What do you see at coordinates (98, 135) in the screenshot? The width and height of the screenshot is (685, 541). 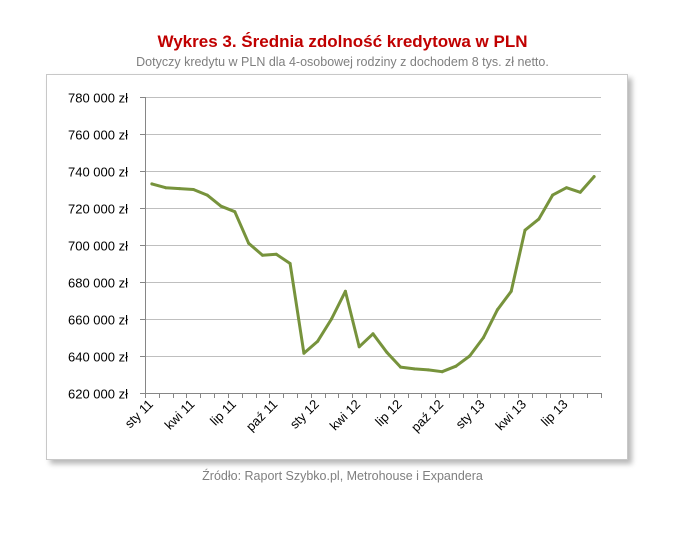 I see `y-tick-label: 760 000 zł` at bounding box center [98, 135].